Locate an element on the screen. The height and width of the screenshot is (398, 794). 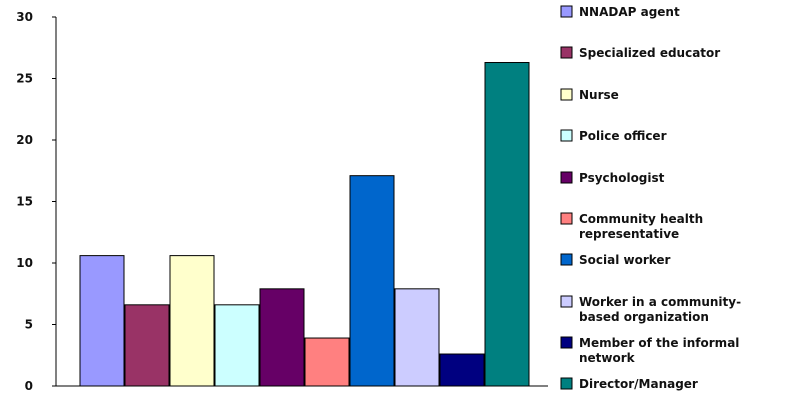
y-tick-label: 30 is located at coordinates (24, 17).